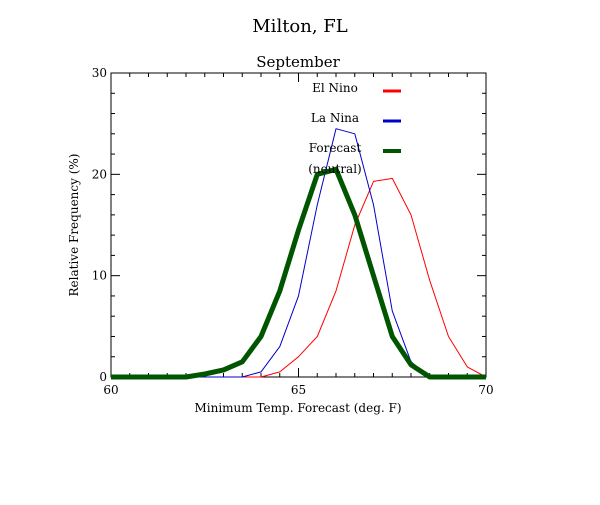 Image resolution: width=600 pixels, height=505 pixels. I want to click on y-tick-label: 20, so click(99, 174).